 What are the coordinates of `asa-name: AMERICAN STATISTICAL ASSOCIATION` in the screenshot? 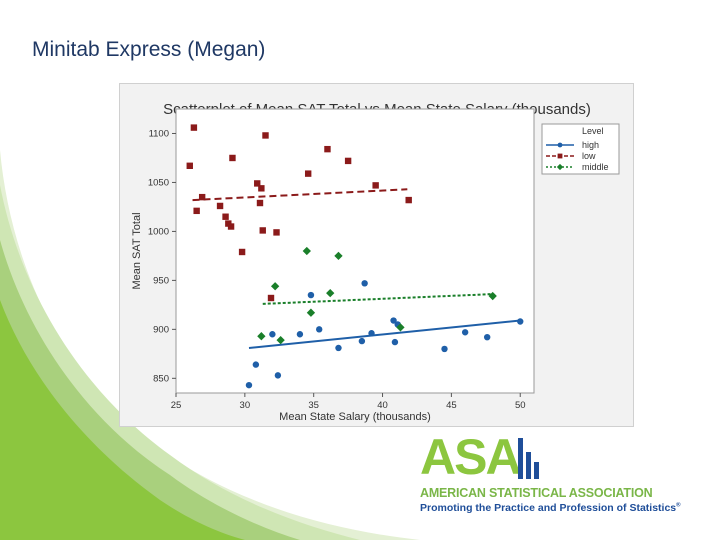 It's located at (536, 493).